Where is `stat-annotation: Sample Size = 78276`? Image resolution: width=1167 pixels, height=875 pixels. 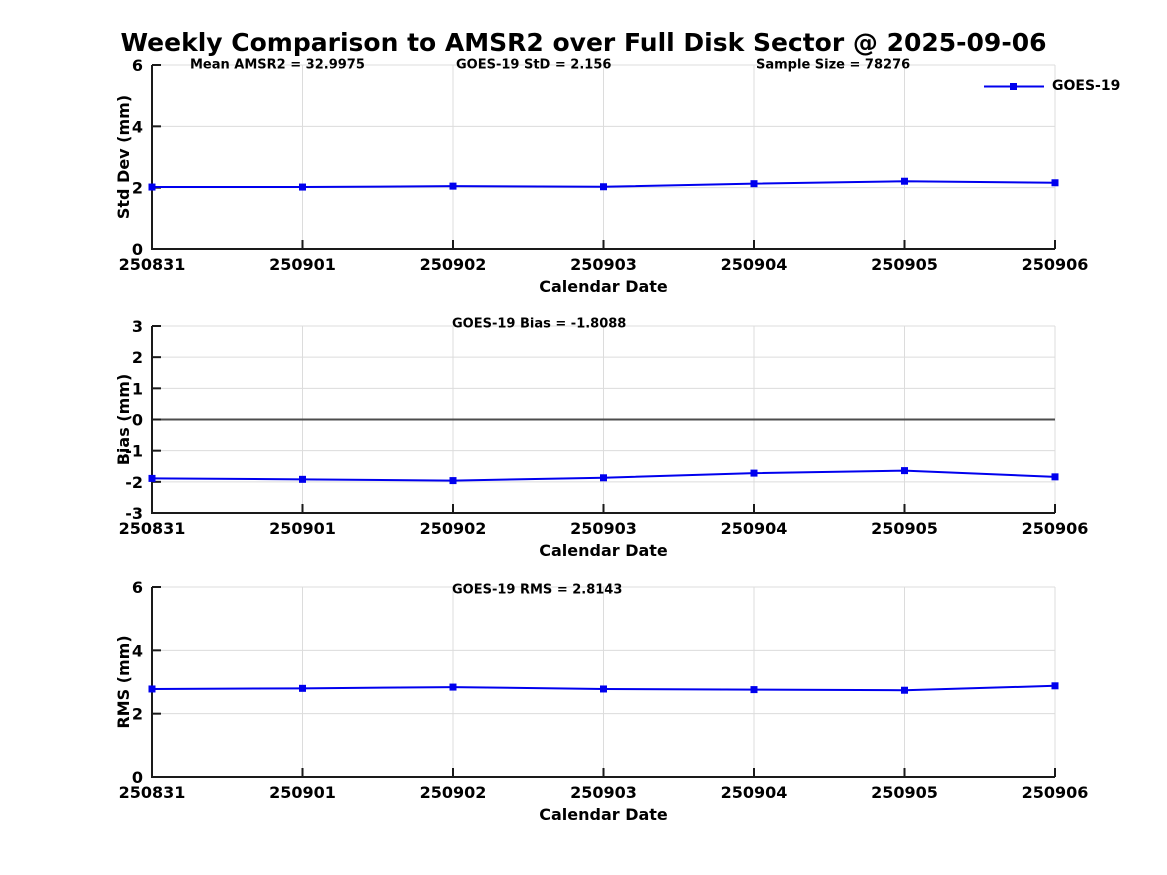
stat-annotation: Sample Size = 78276 is located at coordinates (833, 65).